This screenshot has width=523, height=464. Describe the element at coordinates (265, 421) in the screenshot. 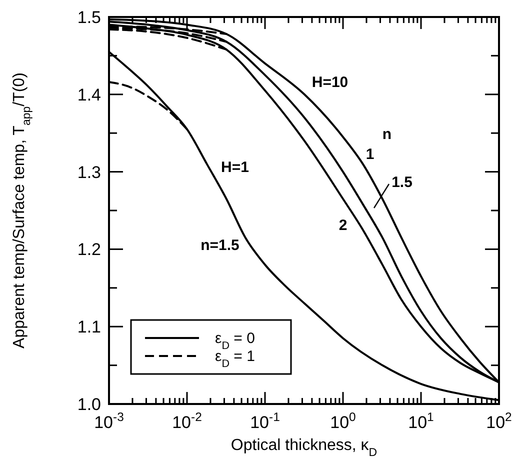

I see `x-tick-label: 10$^{-1}$` at that location.